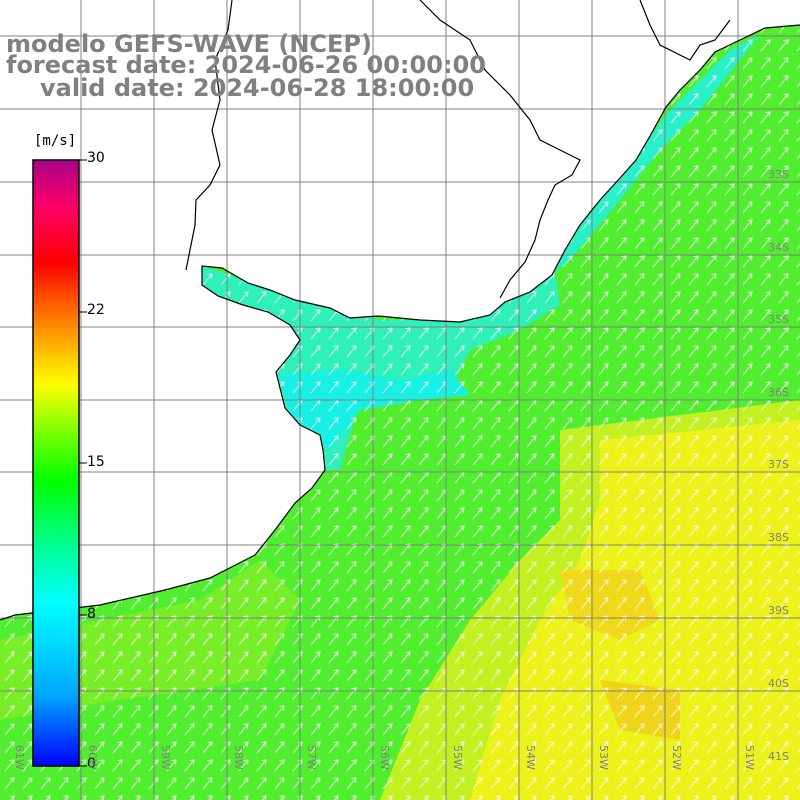 The width and height of the screenshot is (800, 800). Describe the element at coordinates (59, 463) in the screenshot. I see `colorbar` at that location.